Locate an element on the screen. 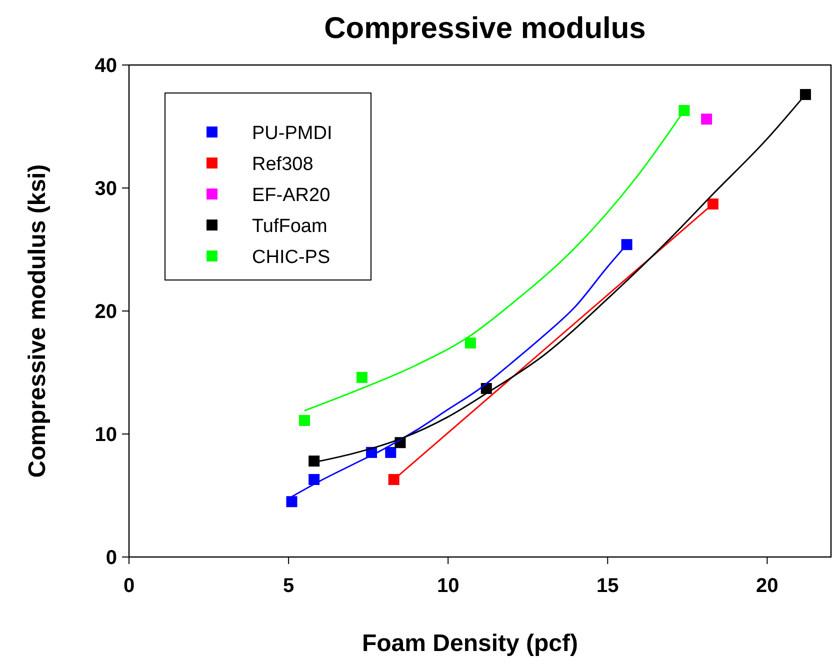 This screenshot has width=835, height=666. y-axis-title: Compressive modulus (ksi) is located at coordinates (37, 321).